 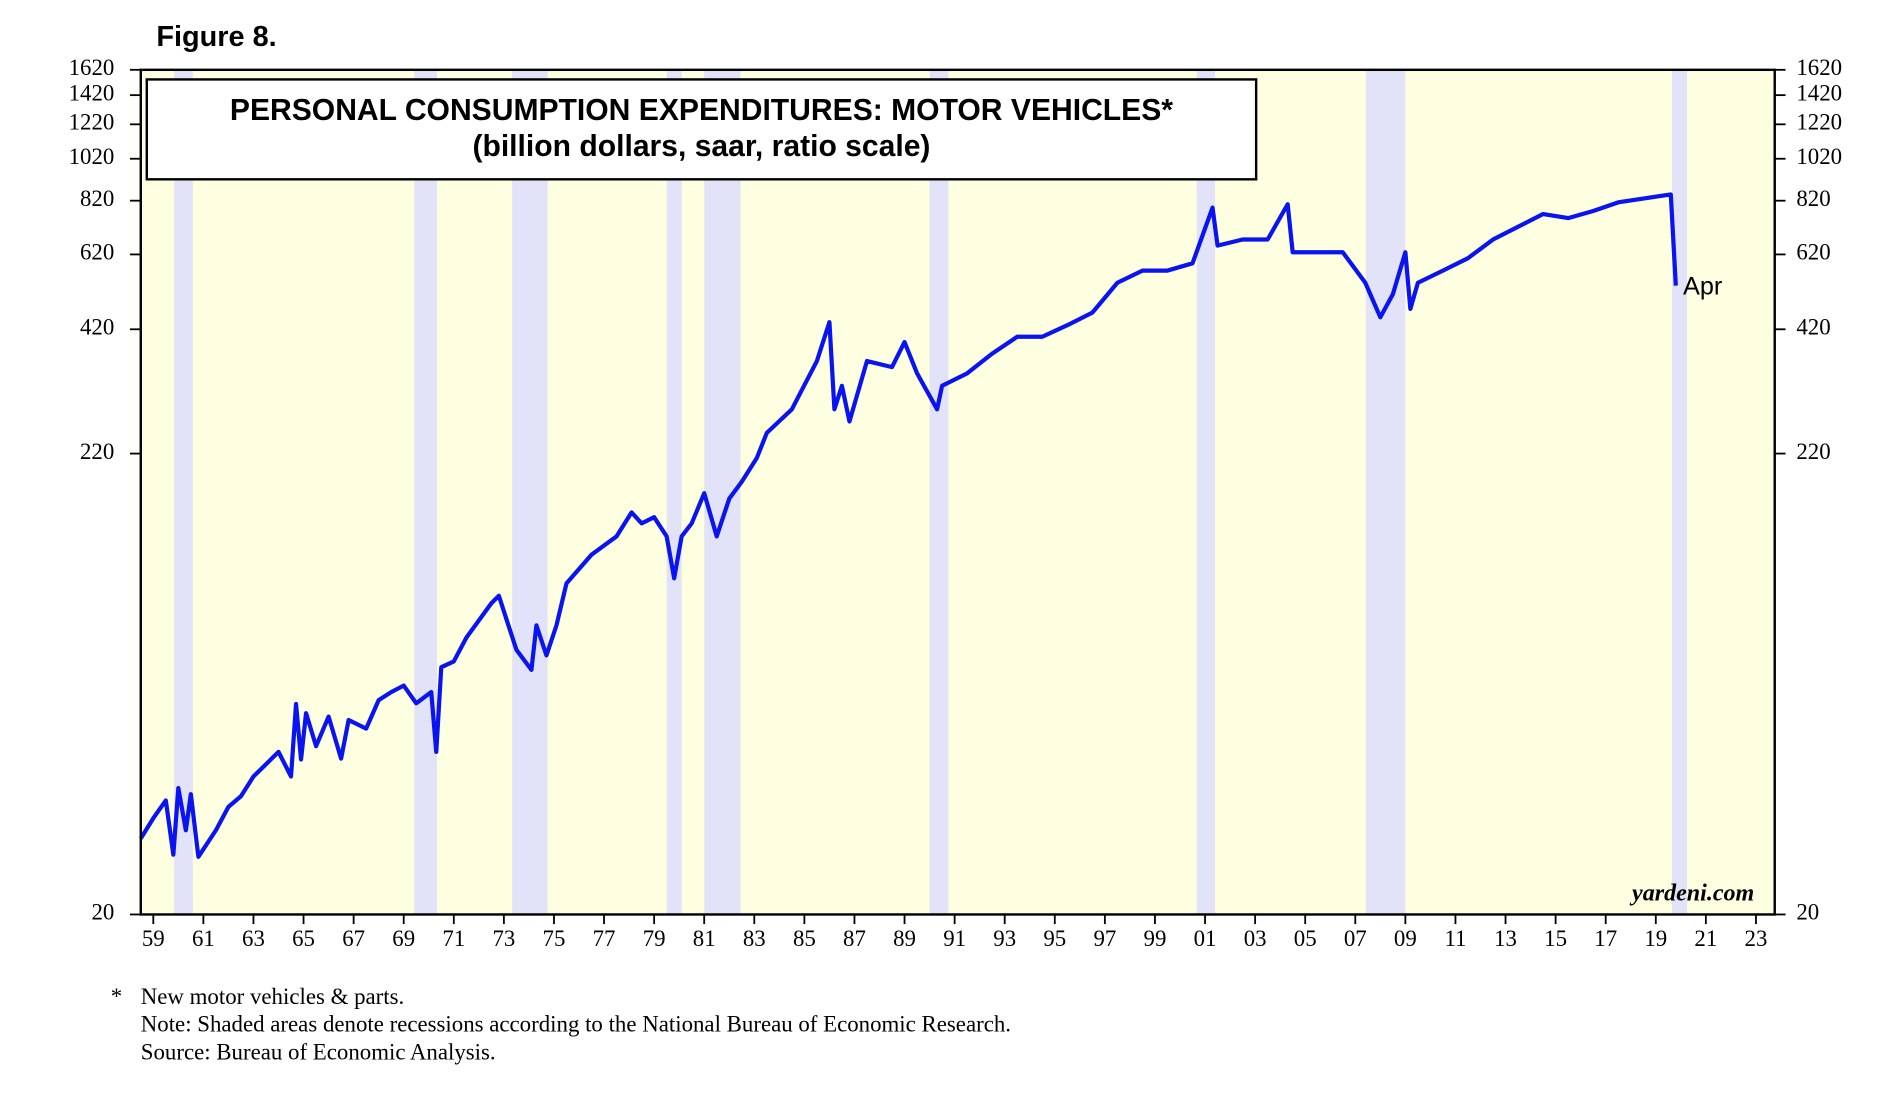 I want to click on x-tick-label: 83, so click(x=754, y=938).